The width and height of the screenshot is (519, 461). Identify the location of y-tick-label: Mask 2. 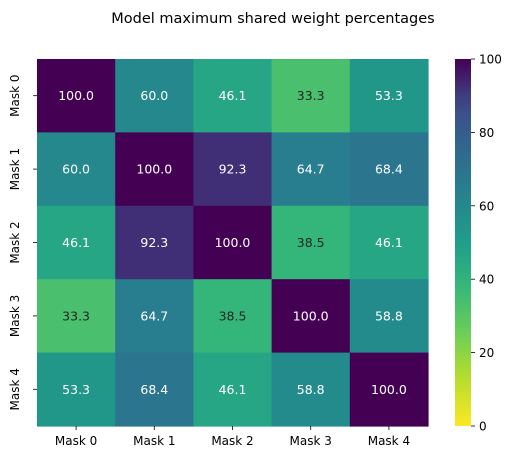
(15, 242).